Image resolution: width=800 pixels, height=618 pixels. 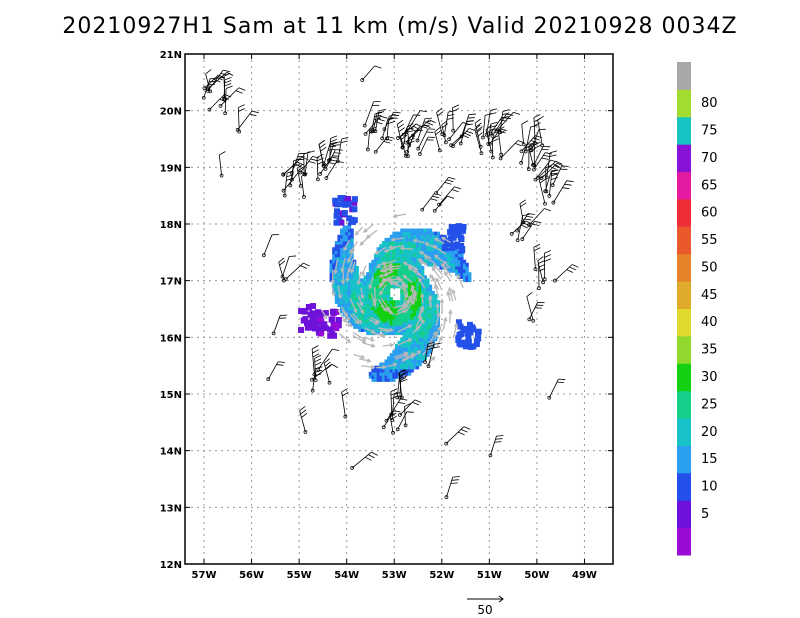 What do you see at coordinates (709, 213) in the screenshot?
I see `colorbar-label: 60` at bounding box center [709, 213].